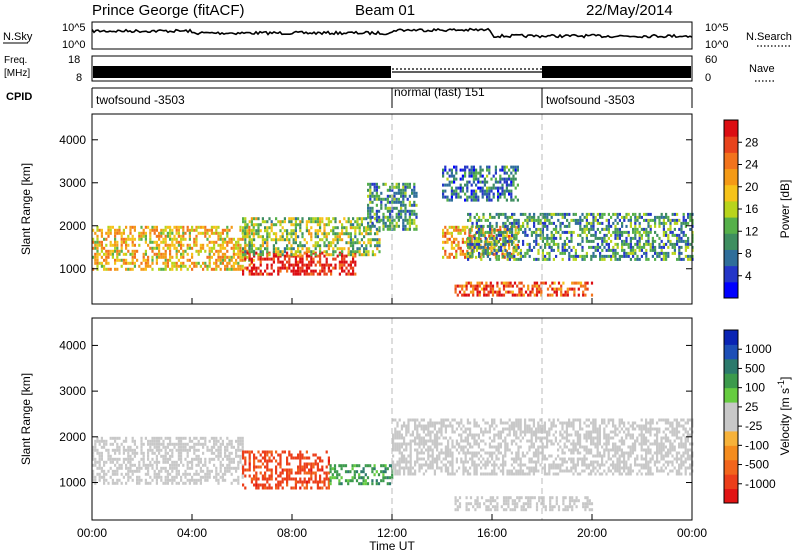  I want to click on power-ylabel: Slant Range [km], so click(26, 209).